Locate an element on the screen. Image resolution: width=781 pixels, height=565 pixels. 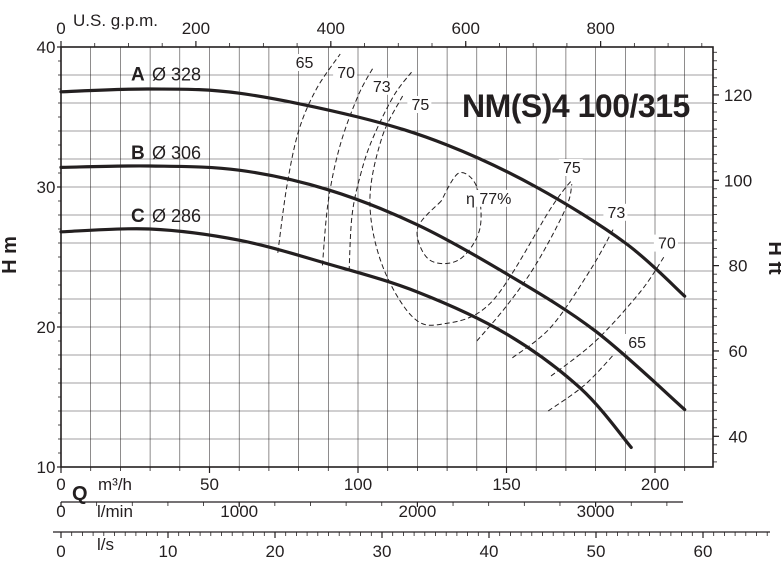
chart-title: NM(S)4 100/315 is located at coordinates (576, 106).